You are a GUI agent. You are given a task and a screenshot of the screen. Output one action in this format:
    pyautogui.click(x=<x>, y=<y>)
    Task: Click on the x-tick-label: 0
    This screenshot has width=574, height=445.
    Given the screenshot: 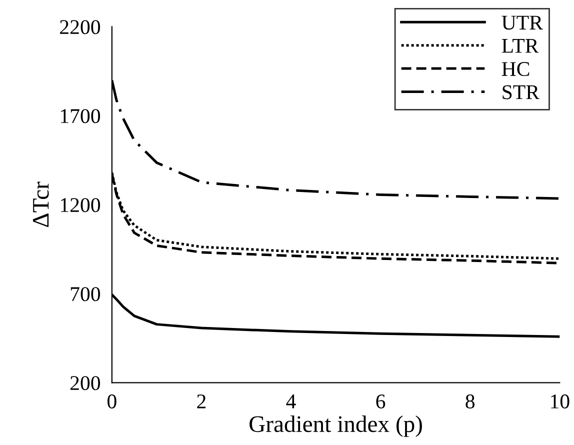 What is the action you would take?
    pyautogui.click(x=112, y=401)
    